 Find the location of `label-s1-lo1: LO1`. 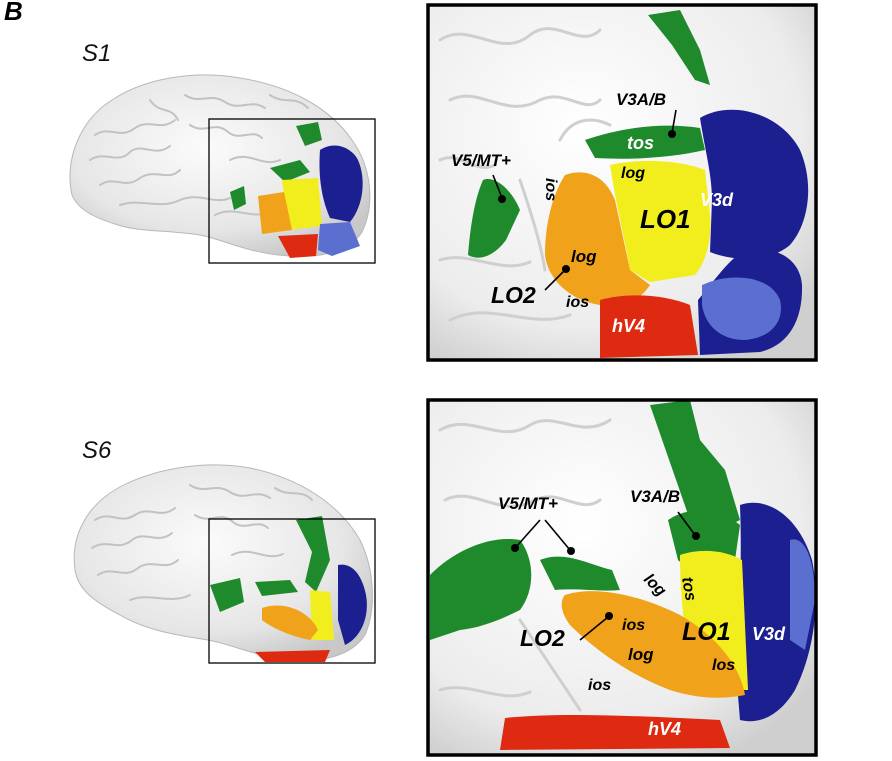

label-s1-lo1: LO1 is located at coordinates (665, 219).